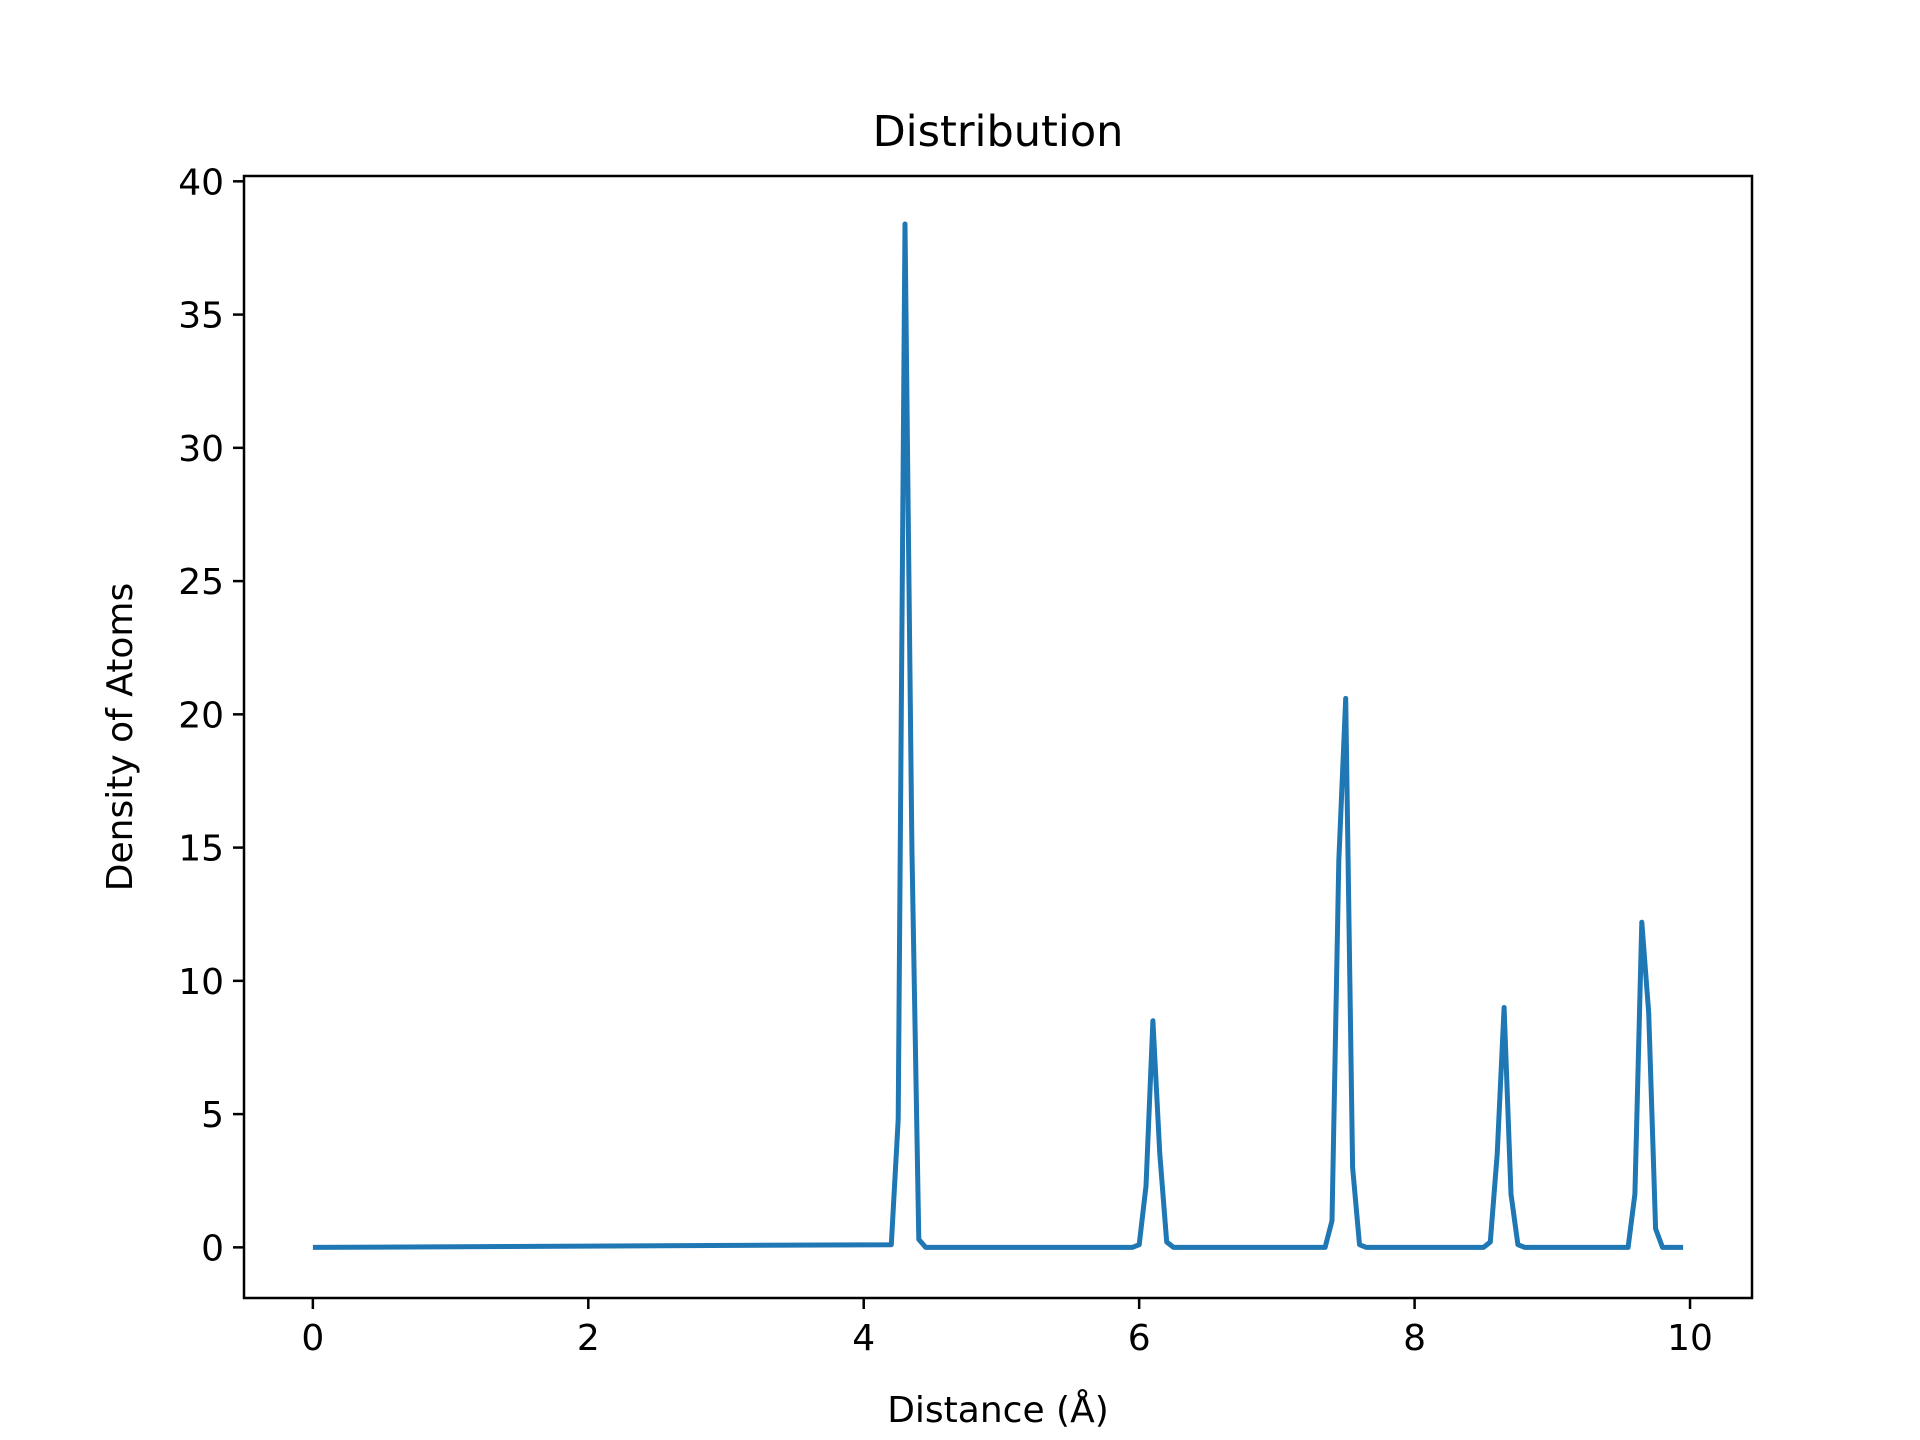 The height and width of the screenshot is (1440, 1920). I want to click on y-tick-label: 25, so click(201, 582).